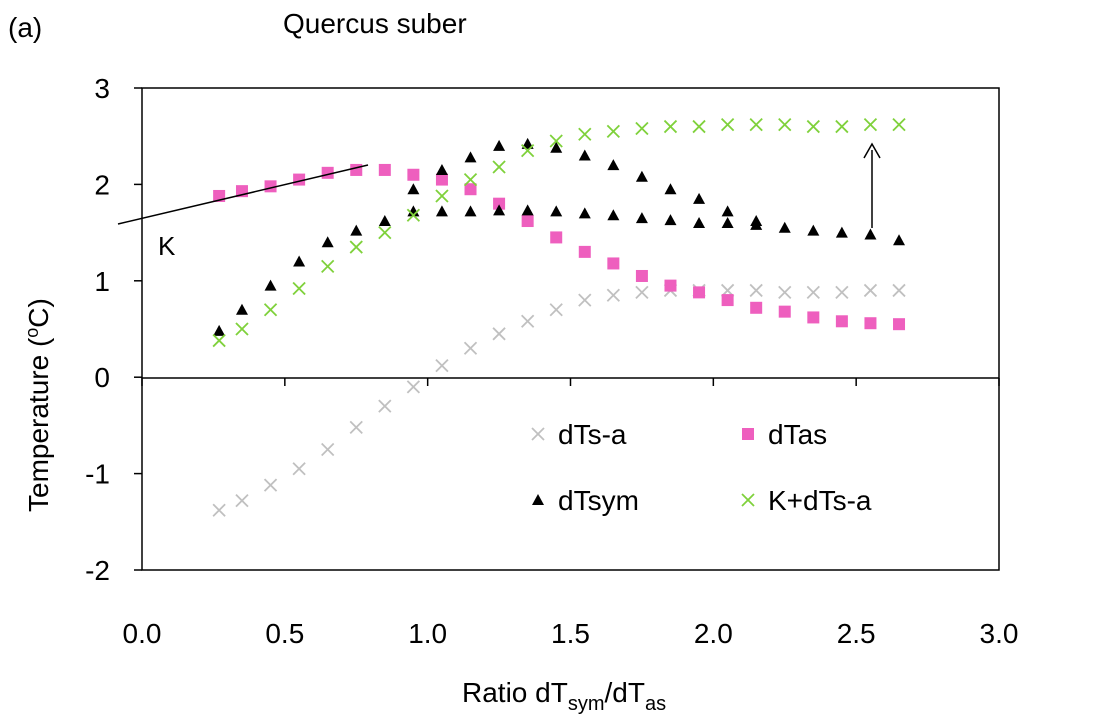 Image resolution: width=1114 pixels, height=717 pixels. Describe the element at coordinates (570, 633) in the screenshot. I see `x-tick-label: 1.5` at that location.